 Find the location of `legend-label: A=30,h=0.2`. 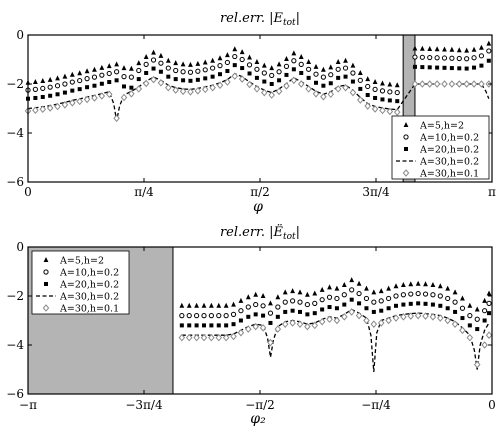

legend-label: A=30,h=0.2 is located at coordinates (89, 297).